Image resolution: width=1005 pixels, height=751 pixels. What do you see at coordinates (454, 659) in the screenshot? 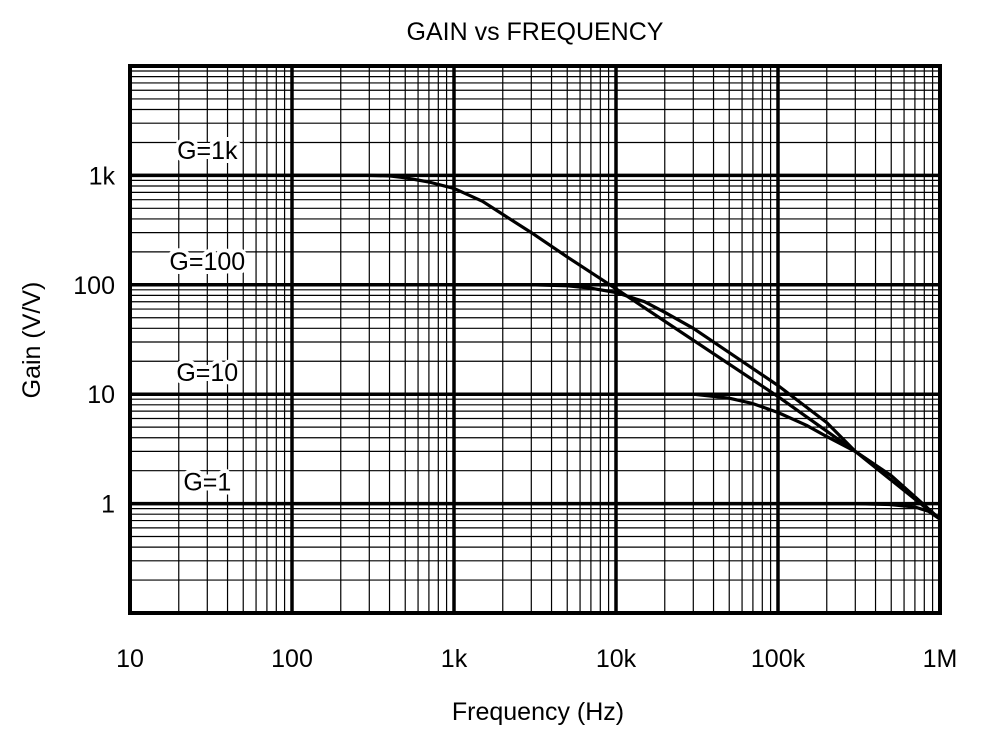
I see `x-tick-label: 1k` at bounding box center [454, 659].